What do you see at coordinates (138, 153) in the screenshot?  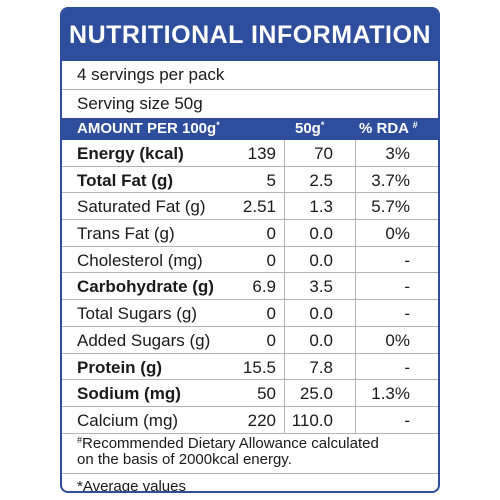 I see `nutrient-name: Energy (kcal)` at bounding box center [138, 153].